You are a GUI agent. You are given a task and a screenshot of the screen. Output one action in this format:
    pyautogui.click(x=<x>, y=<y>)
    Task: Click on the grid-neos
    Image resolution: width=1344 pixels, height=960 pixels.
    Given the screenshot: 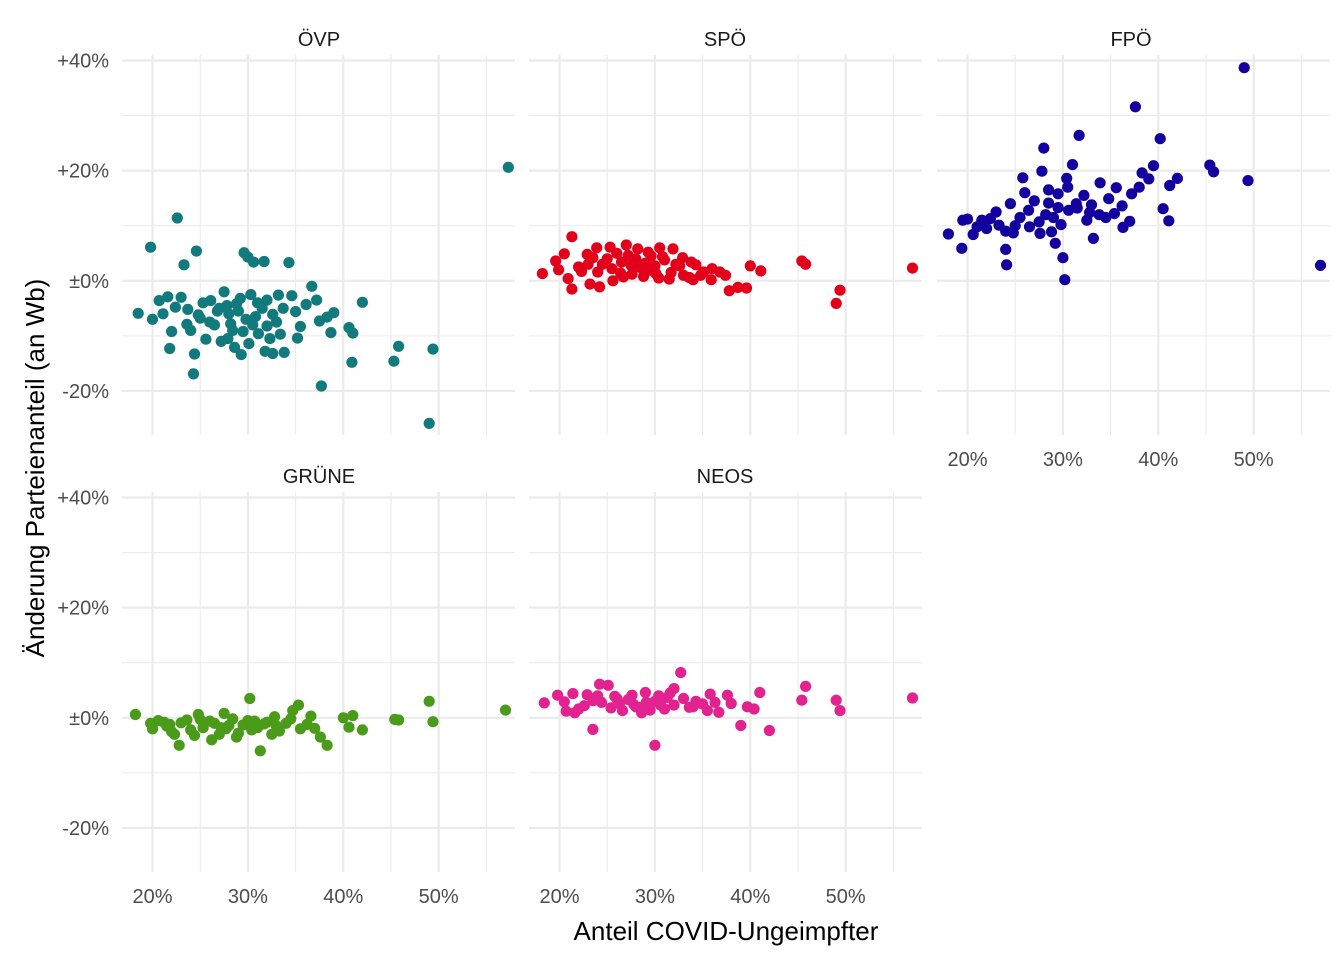 What is the action you would take?
    pyautogui.click(x=725, y=682)
    